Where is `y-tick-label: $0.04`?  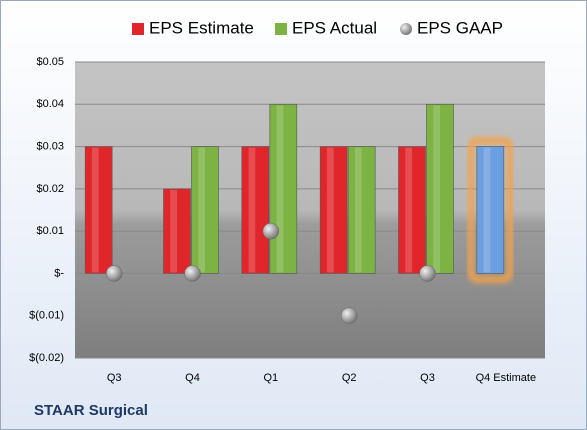 y-tick-label: $0.04 is located at coordinates (50, 104).